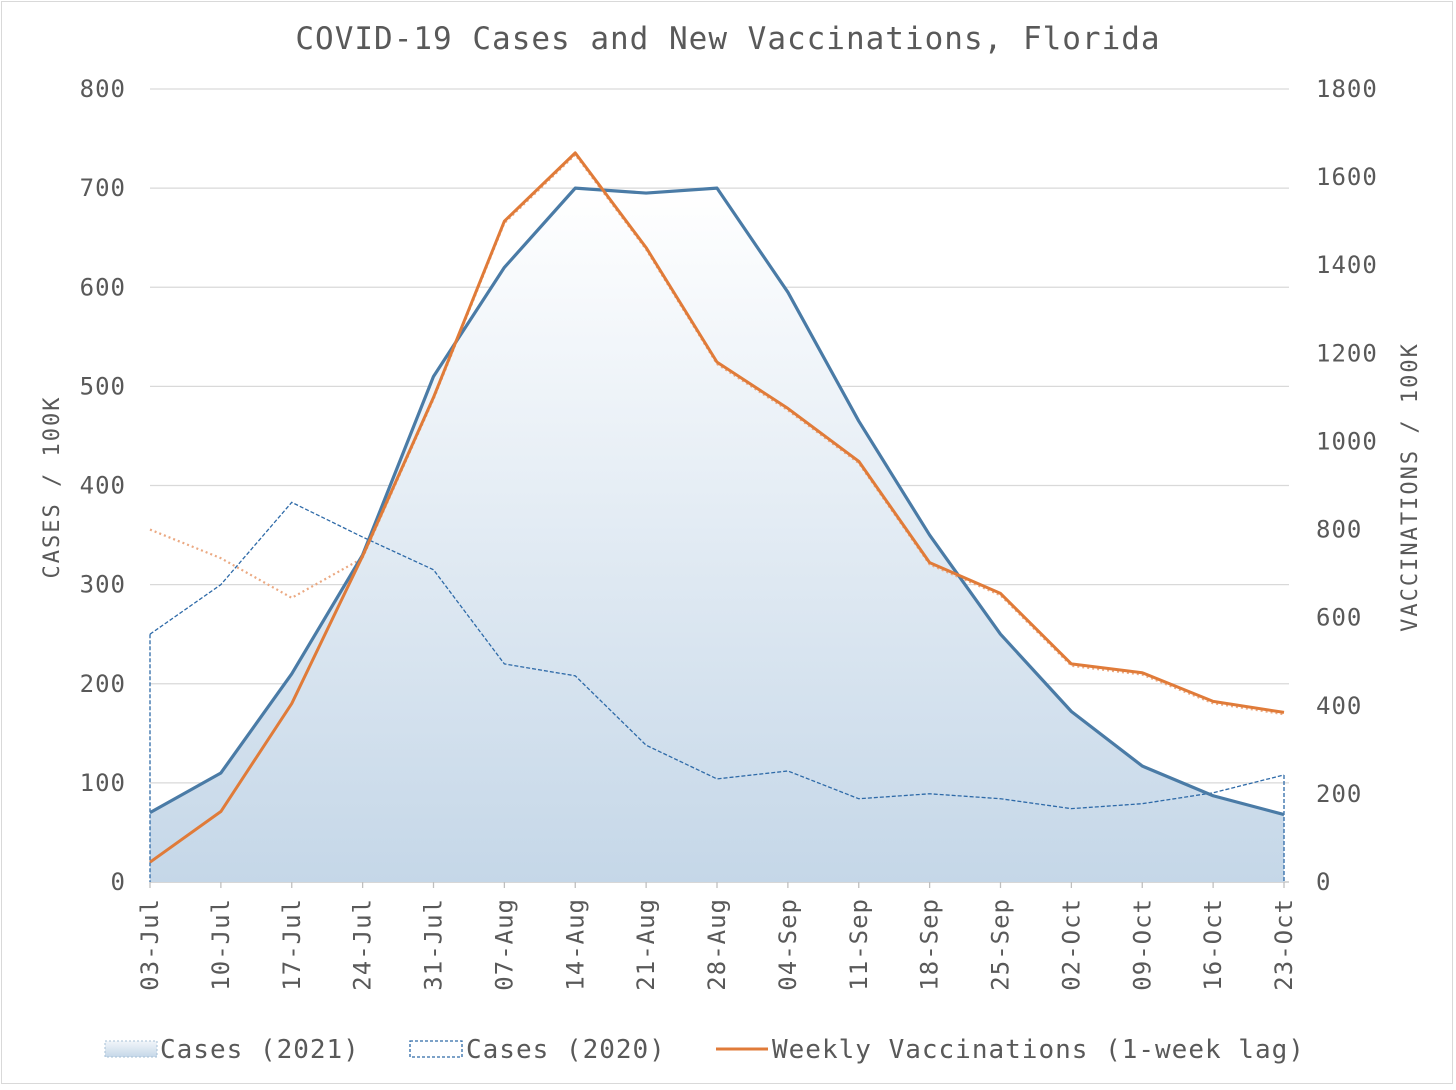  Describe the element at coordinates (1347, 89) in the screenshot. I see `right-tick-label: 1800` at that location.